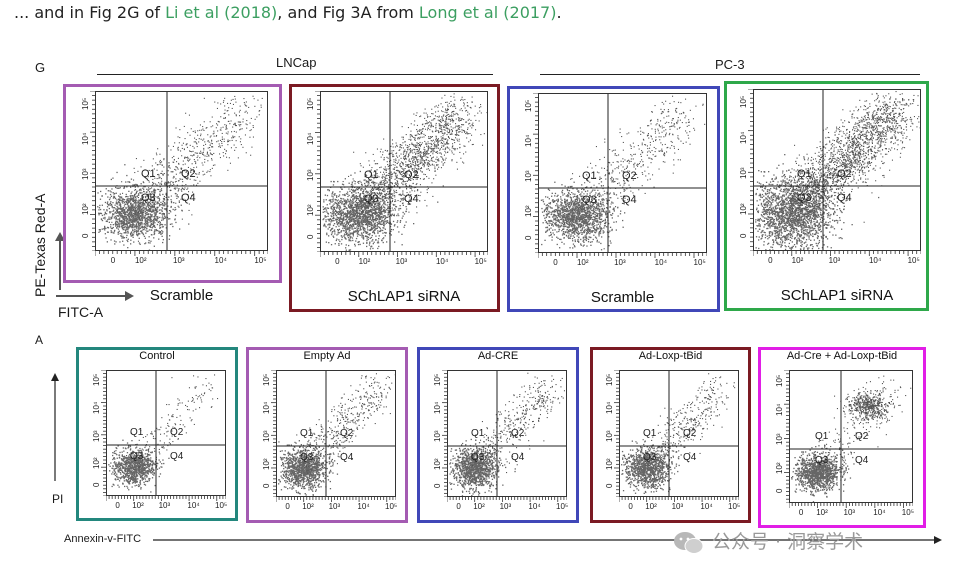  What do you see at coordinates (55, 427) in the screenshot?
I see `a-y-axis-arrow` at bounding box center [55, 427].